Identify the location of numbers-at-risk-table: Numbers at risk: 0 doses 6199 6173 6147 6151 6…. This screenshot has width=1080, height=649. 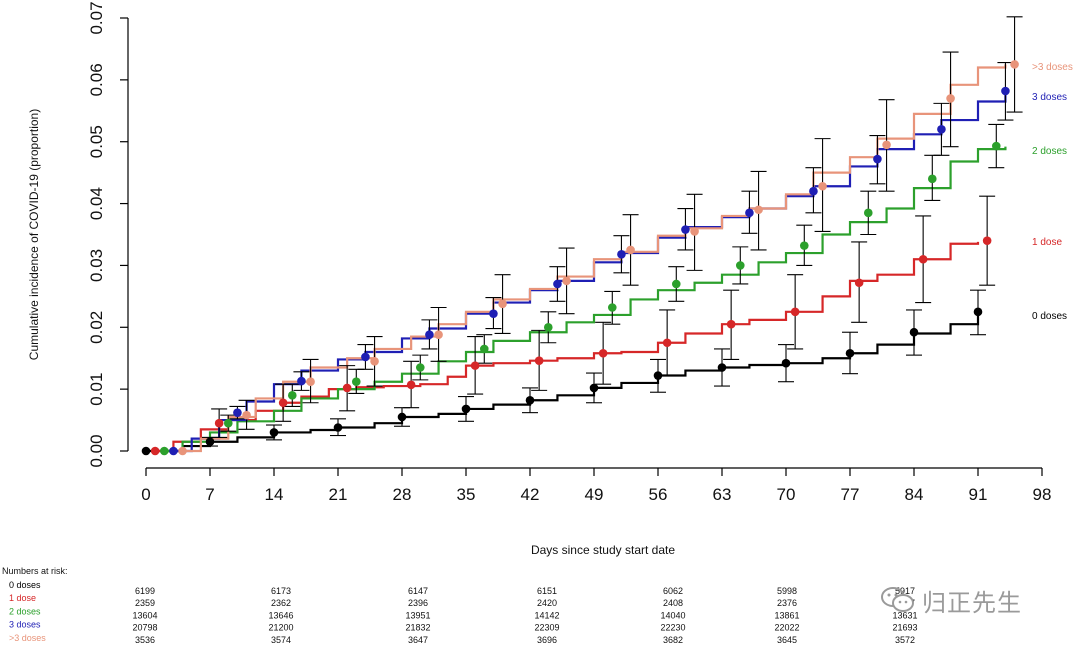
(460, 605).